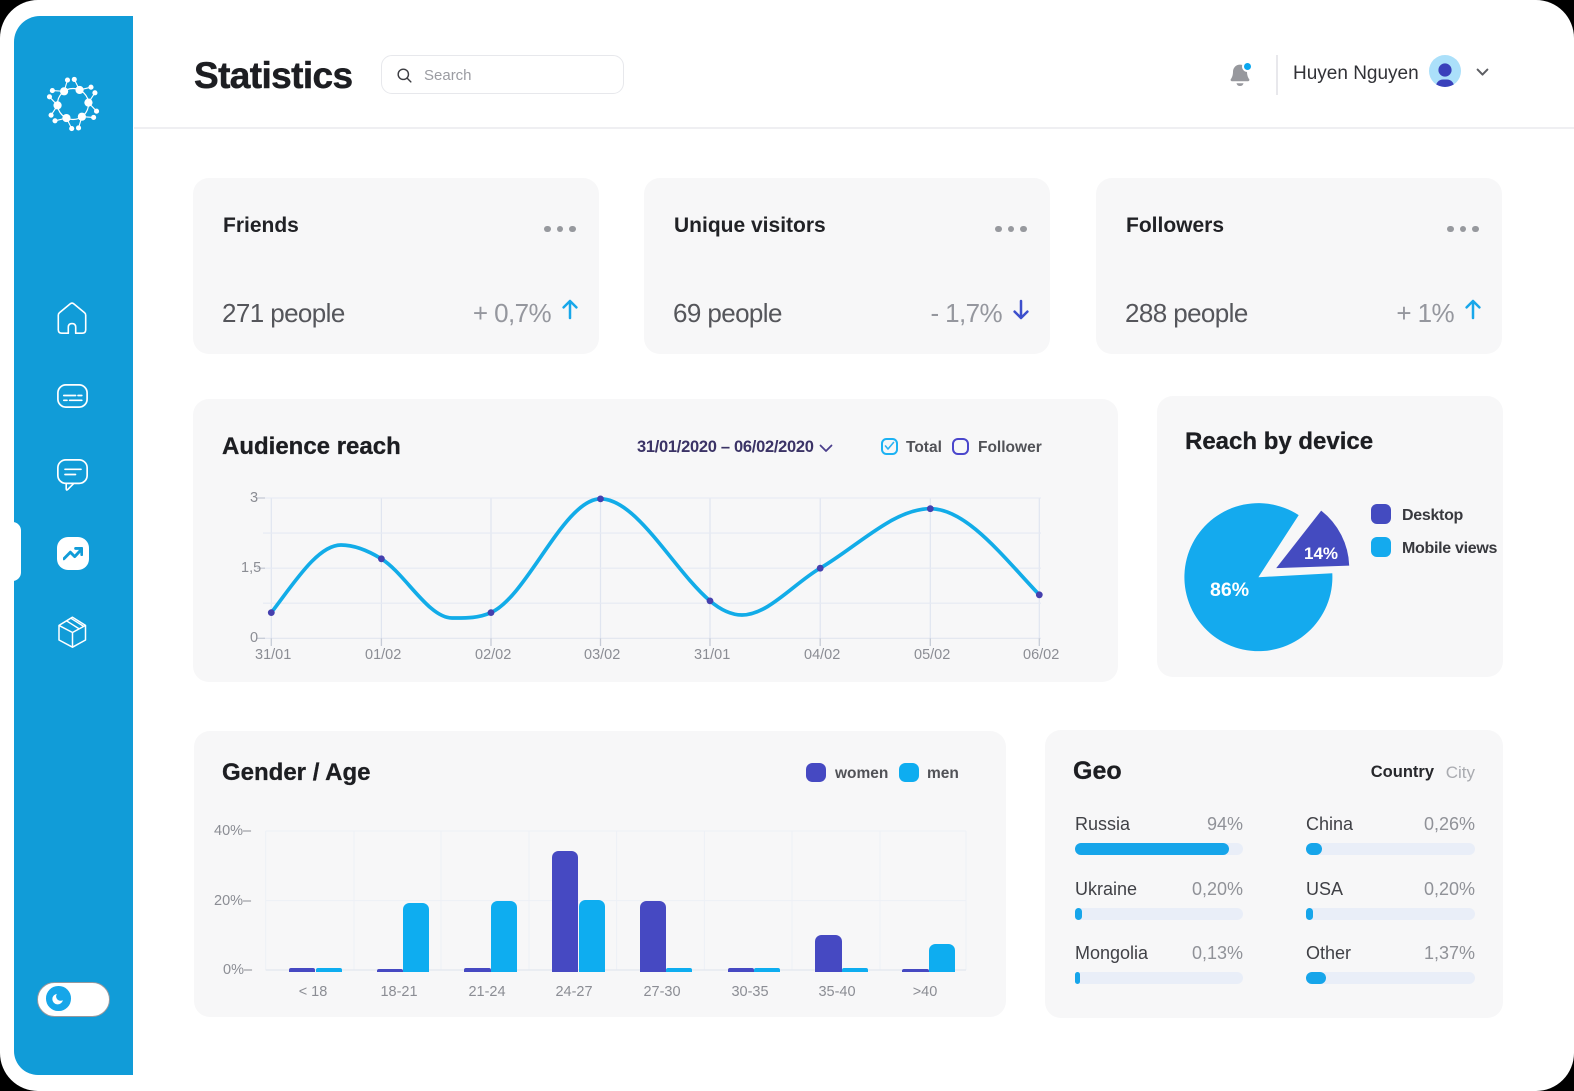 This screenshot has width=1574, height=1091. I want to click on svg-text: Mobile views, so click(1449, 548).